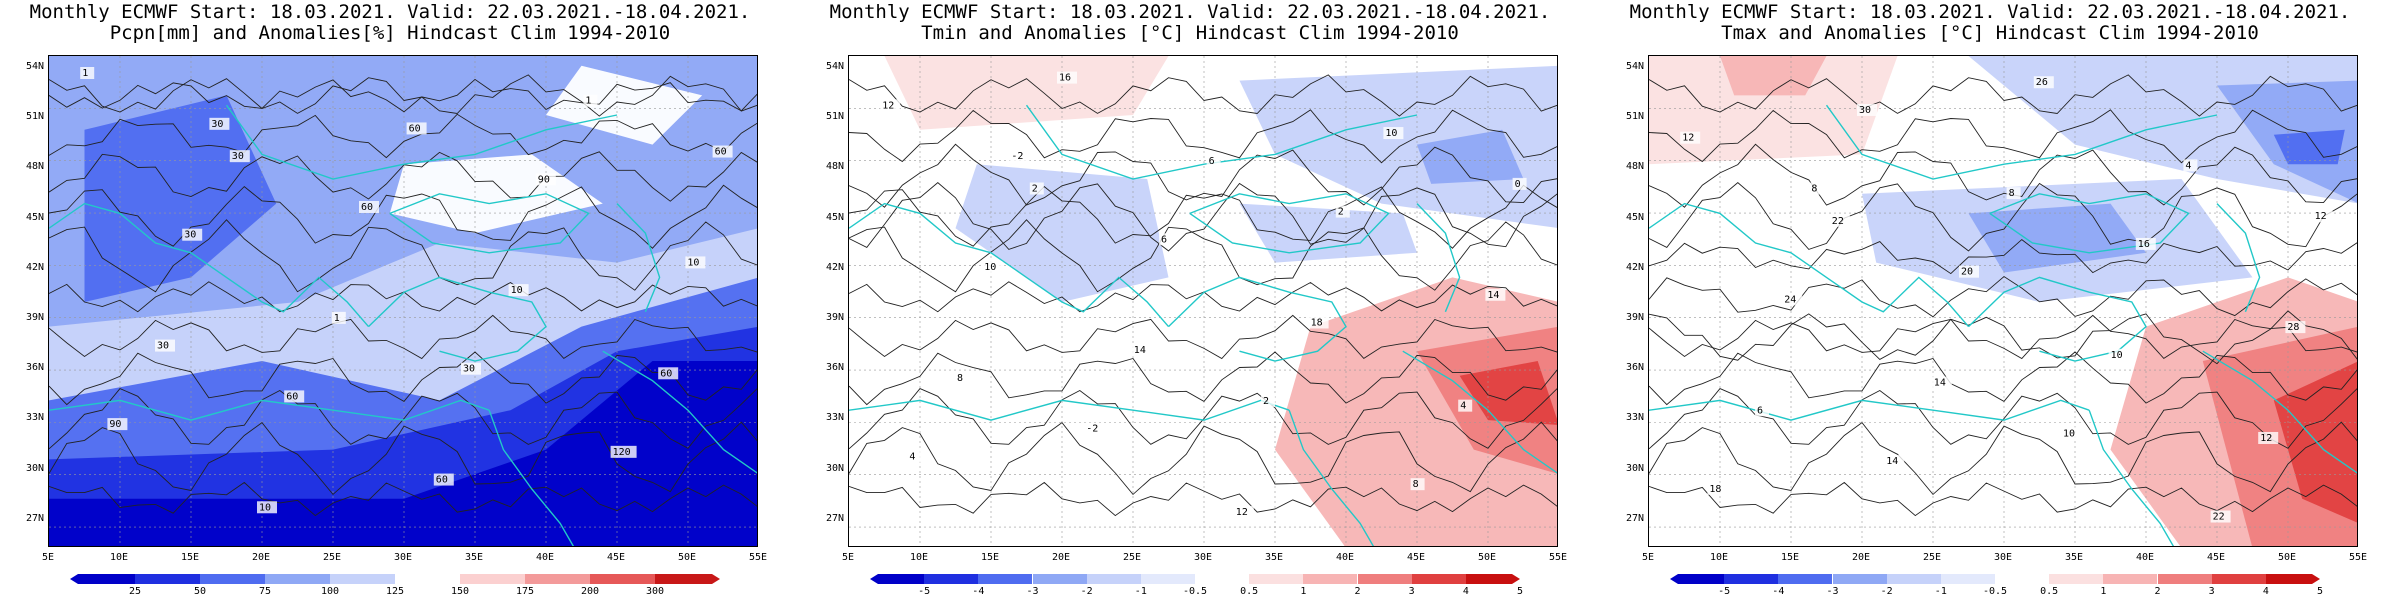 The width and height of the screenshot is (2400, 600). Describe the element at coordinates (115, 424) in the screenshot. I see `contour-label: 90` at that location.